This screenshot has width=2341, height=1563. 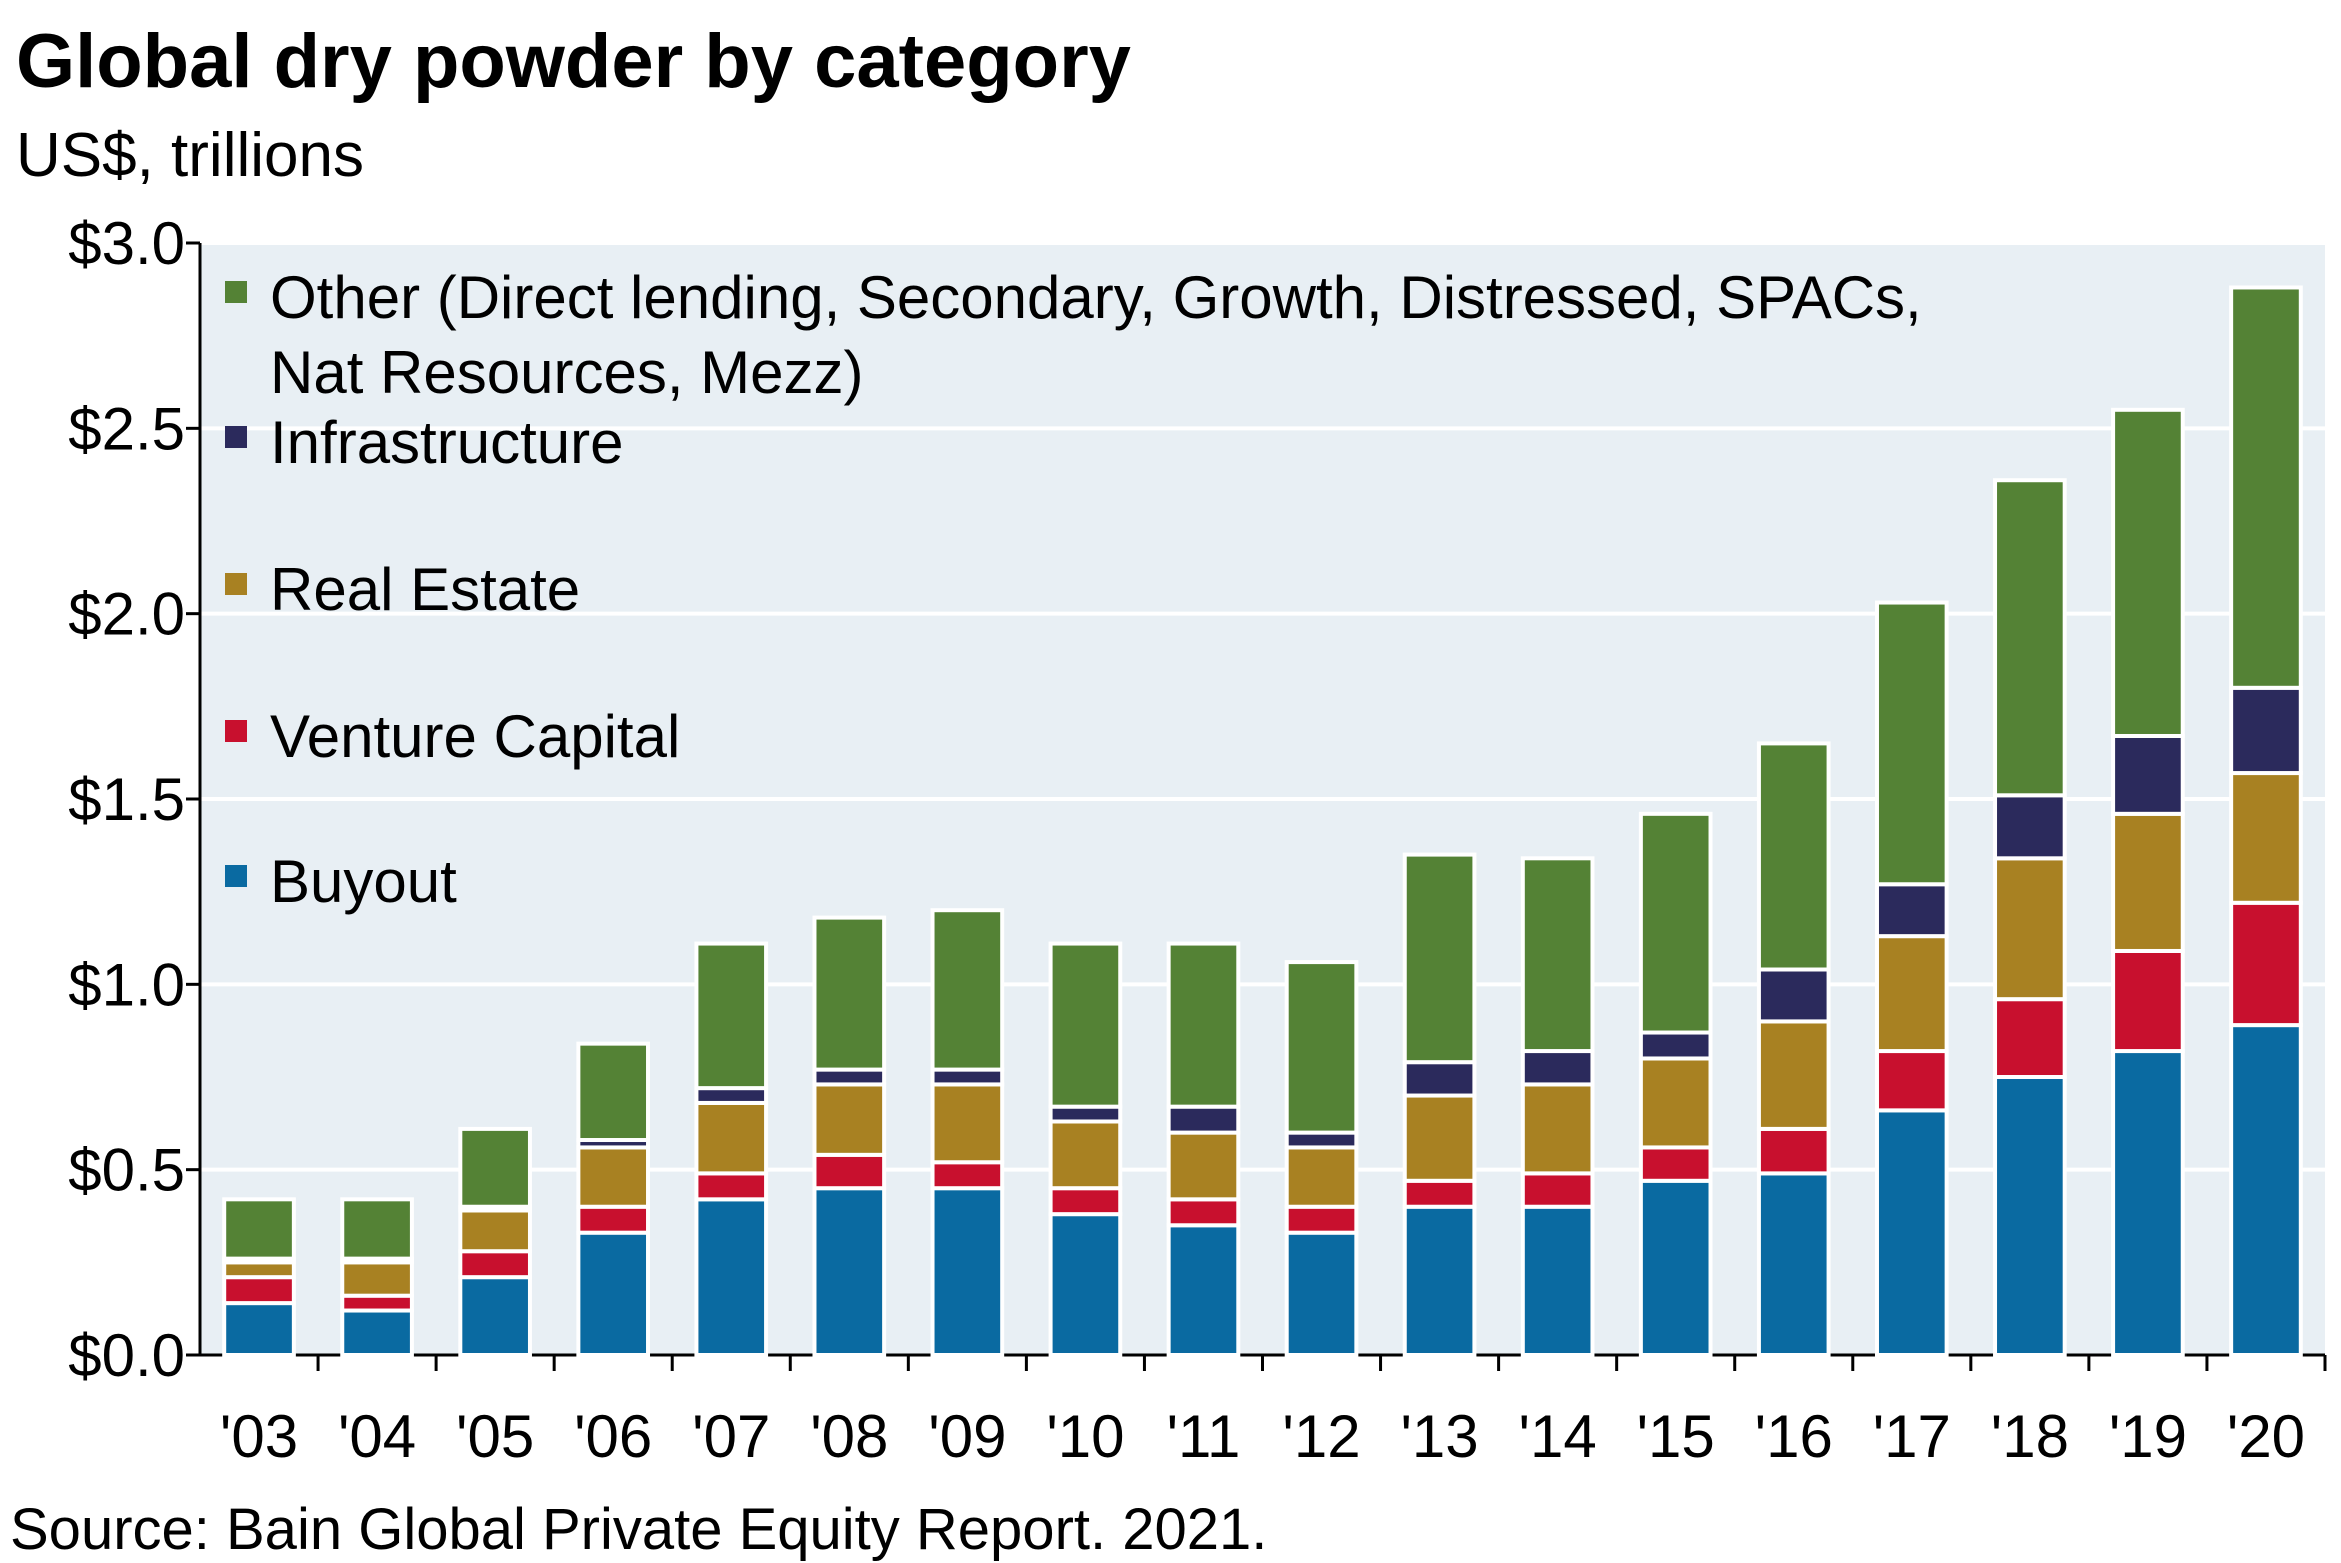 I want to click on legend-label: Venture Capital, so click(x=475, y=736).